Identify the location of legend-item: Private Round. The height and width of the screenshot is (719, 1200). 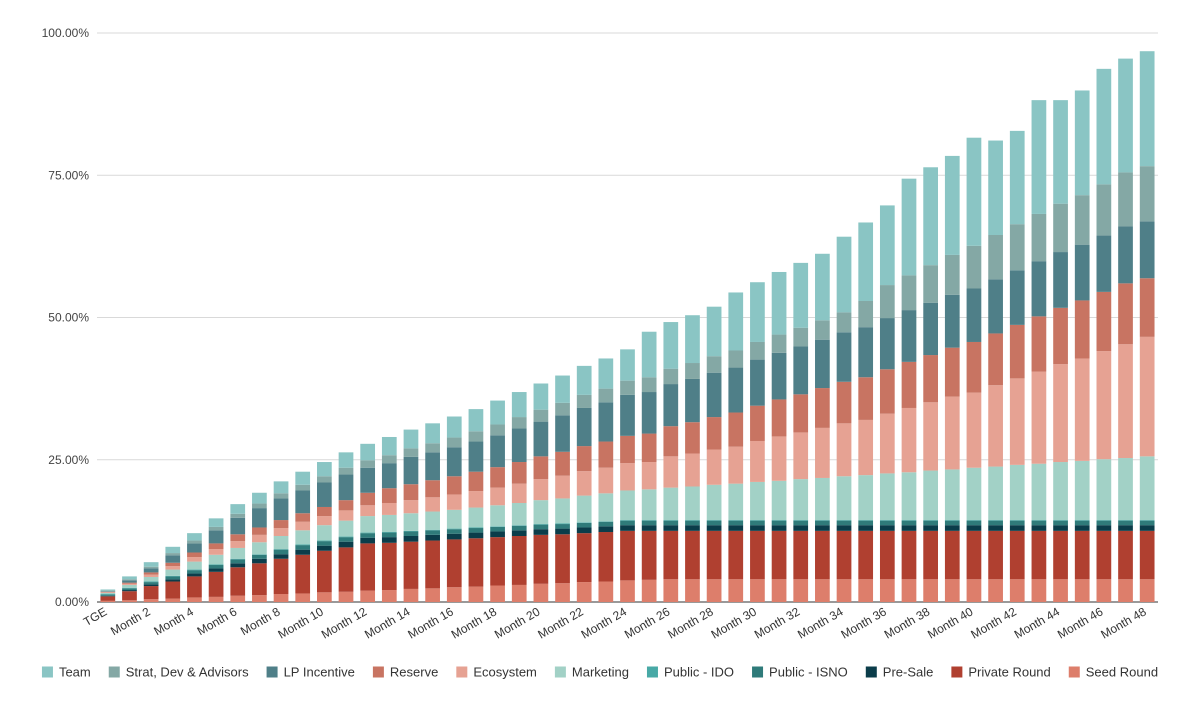
(1001, 672).